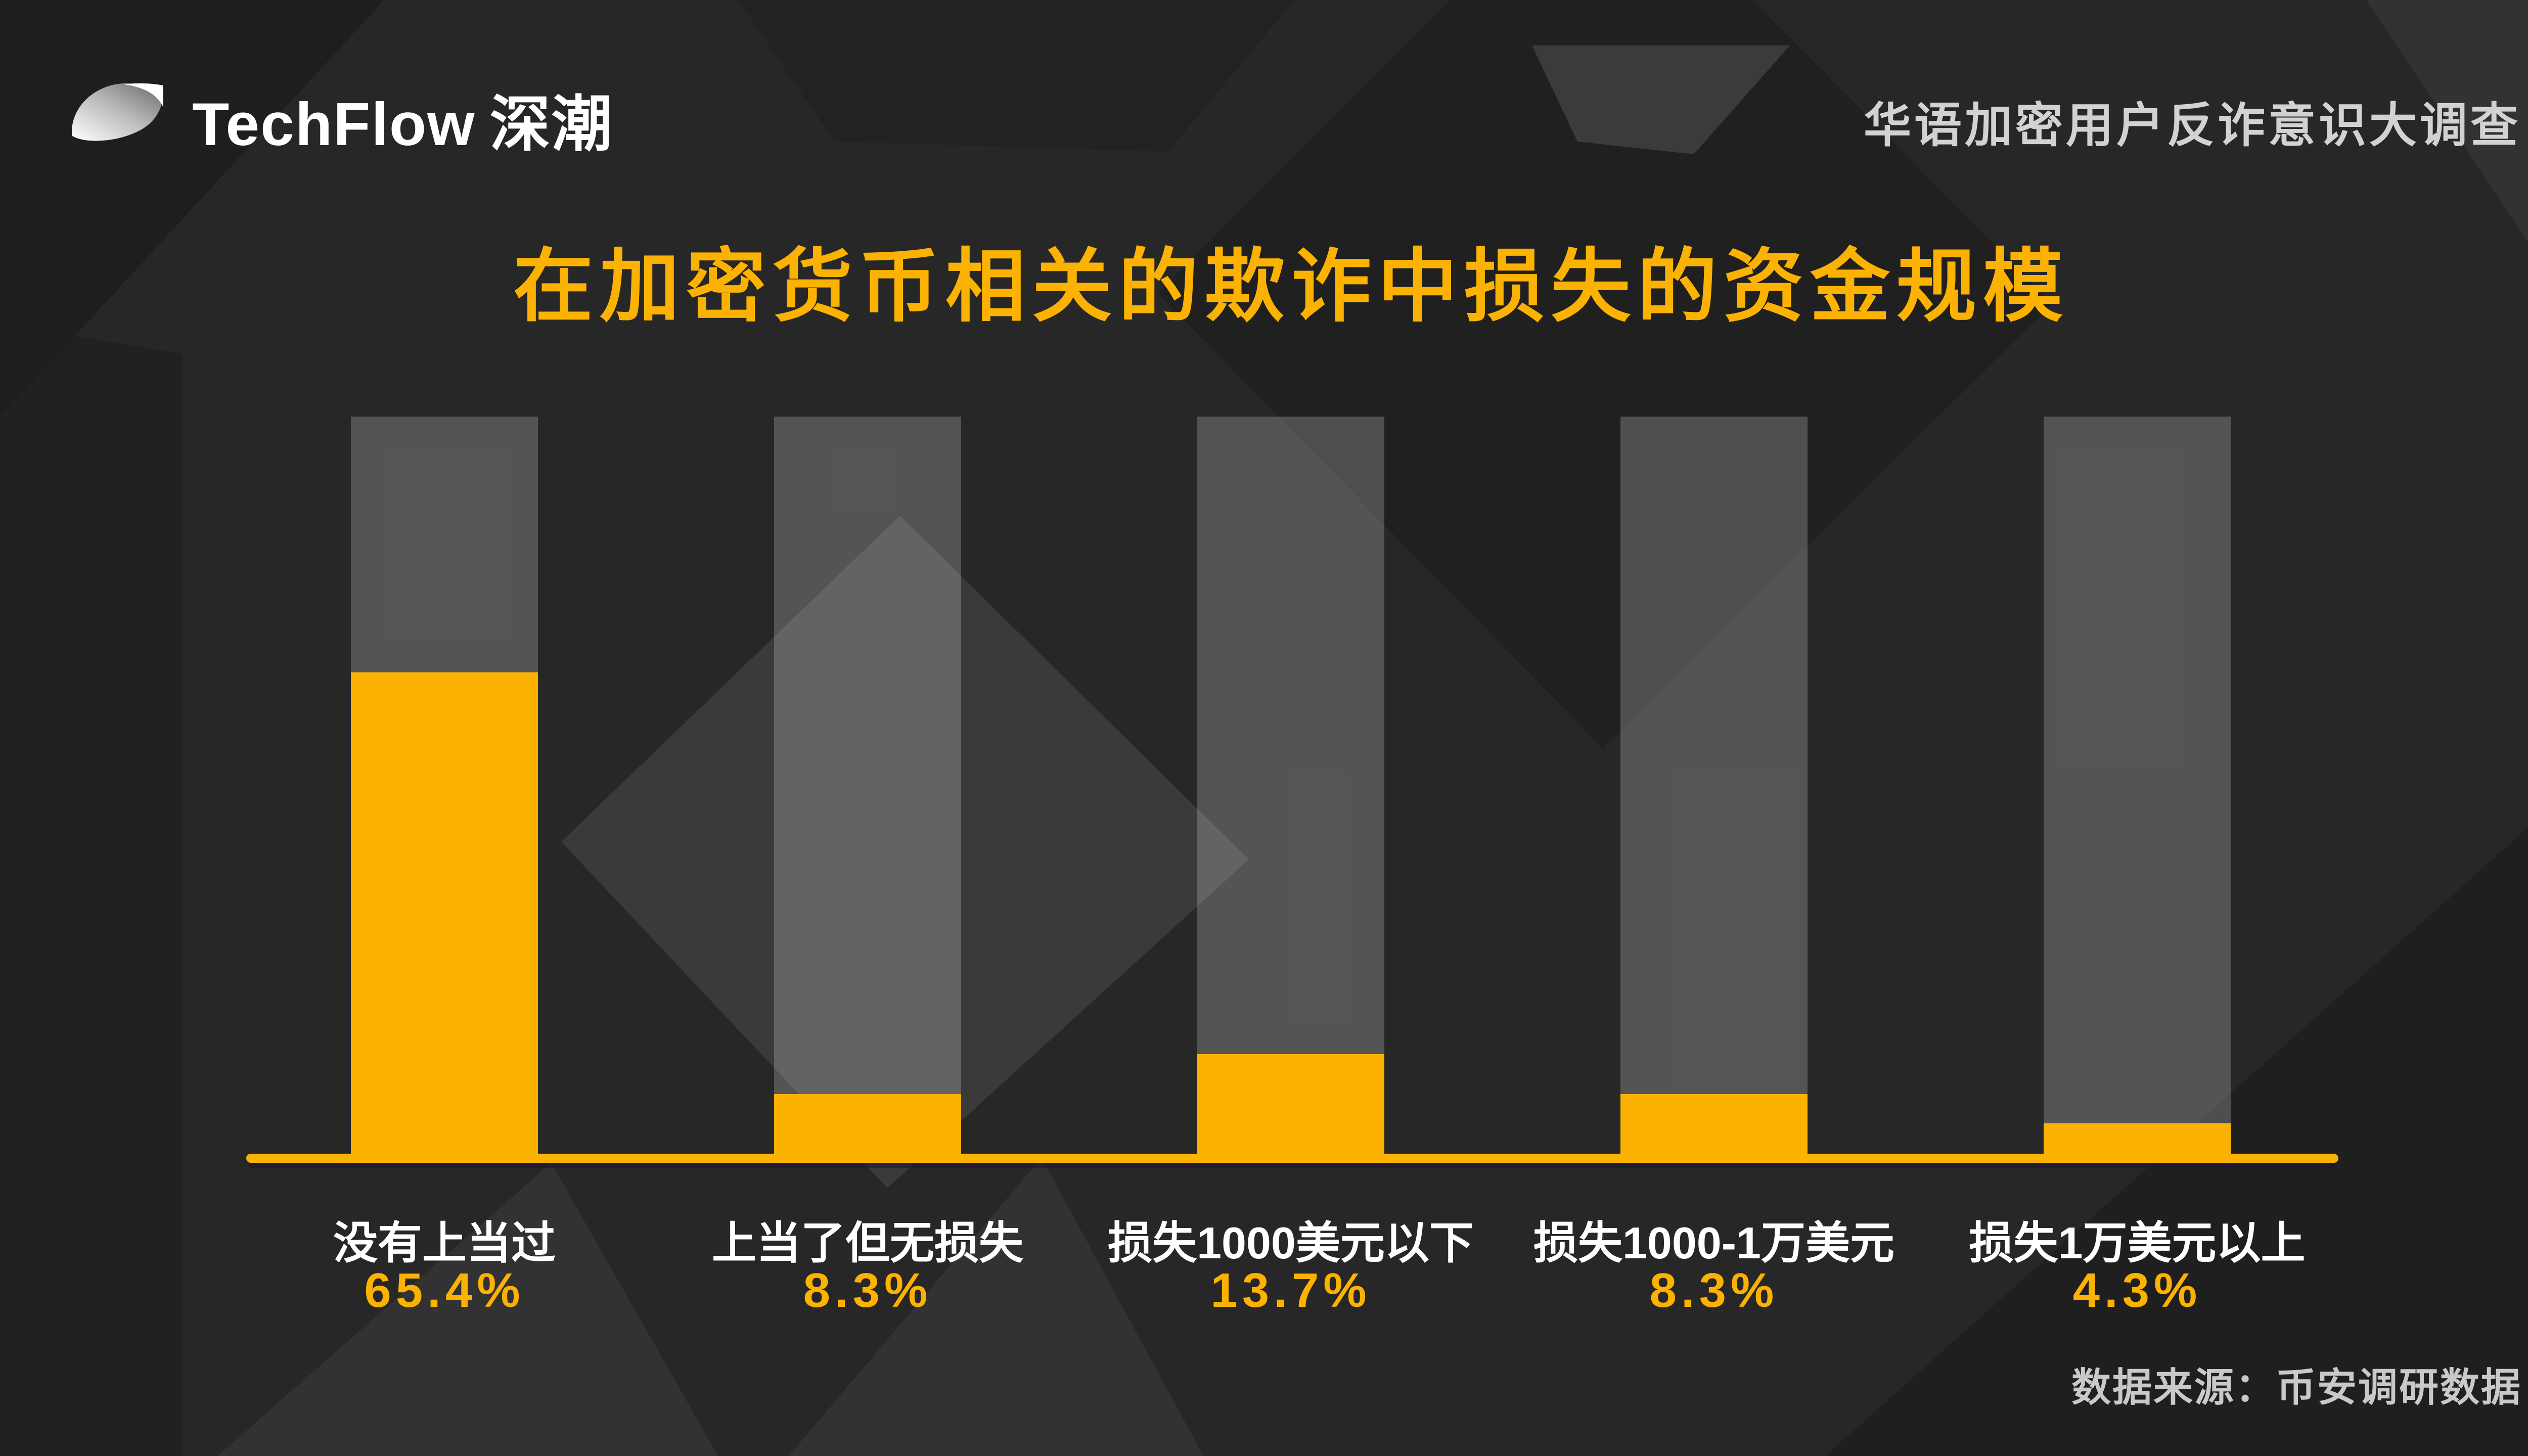  What do you see at coordinates (1016, 76) in the screenshot?
I see `bg-top-shape` at bounding box center [1016, 76].